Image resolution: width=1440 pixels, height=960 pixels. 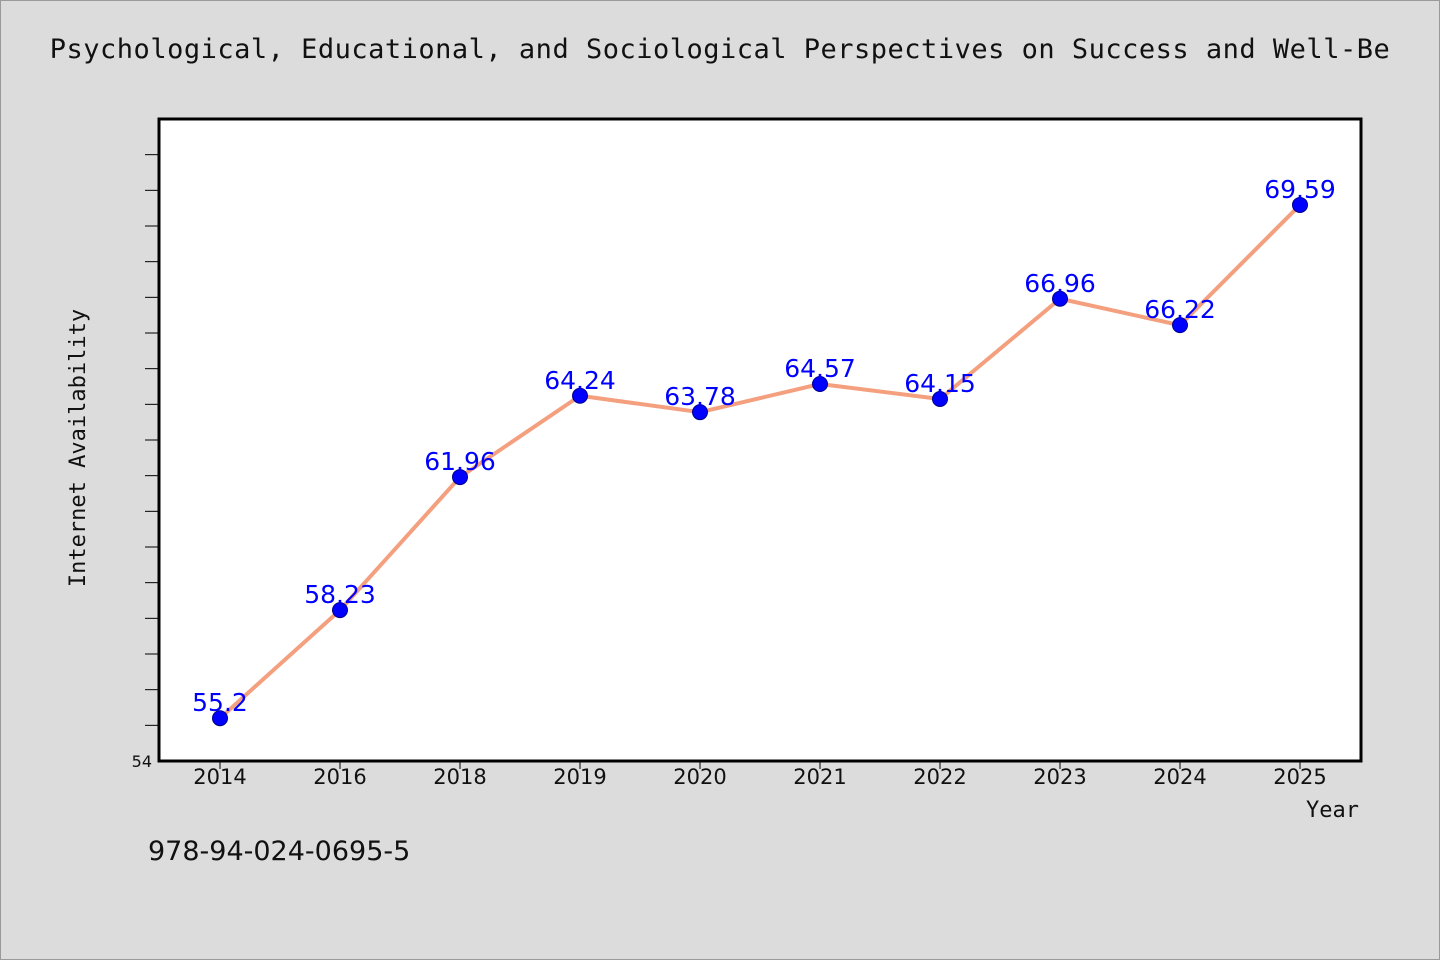 What do you see at coordinates (820, 368) in the screenshot?
I see `data-label: 64.57` at bounding box center [820, 368].